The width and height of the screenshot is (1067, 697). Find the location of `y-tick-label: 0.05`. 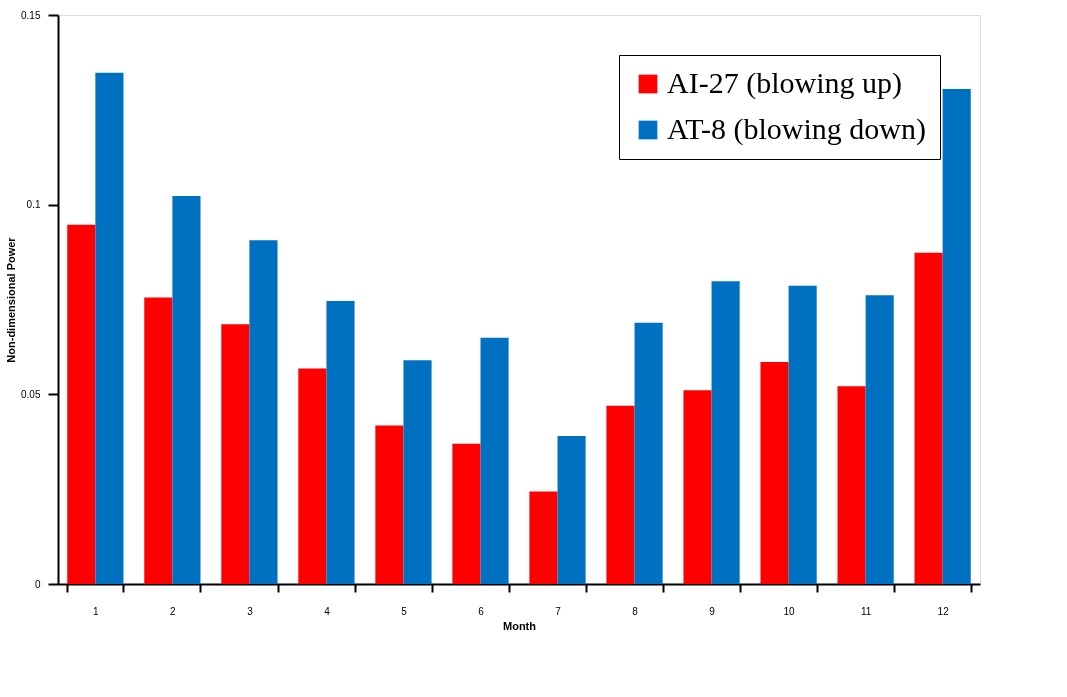

y-tick-label: 0.05 is located at coordinates (31, 394).